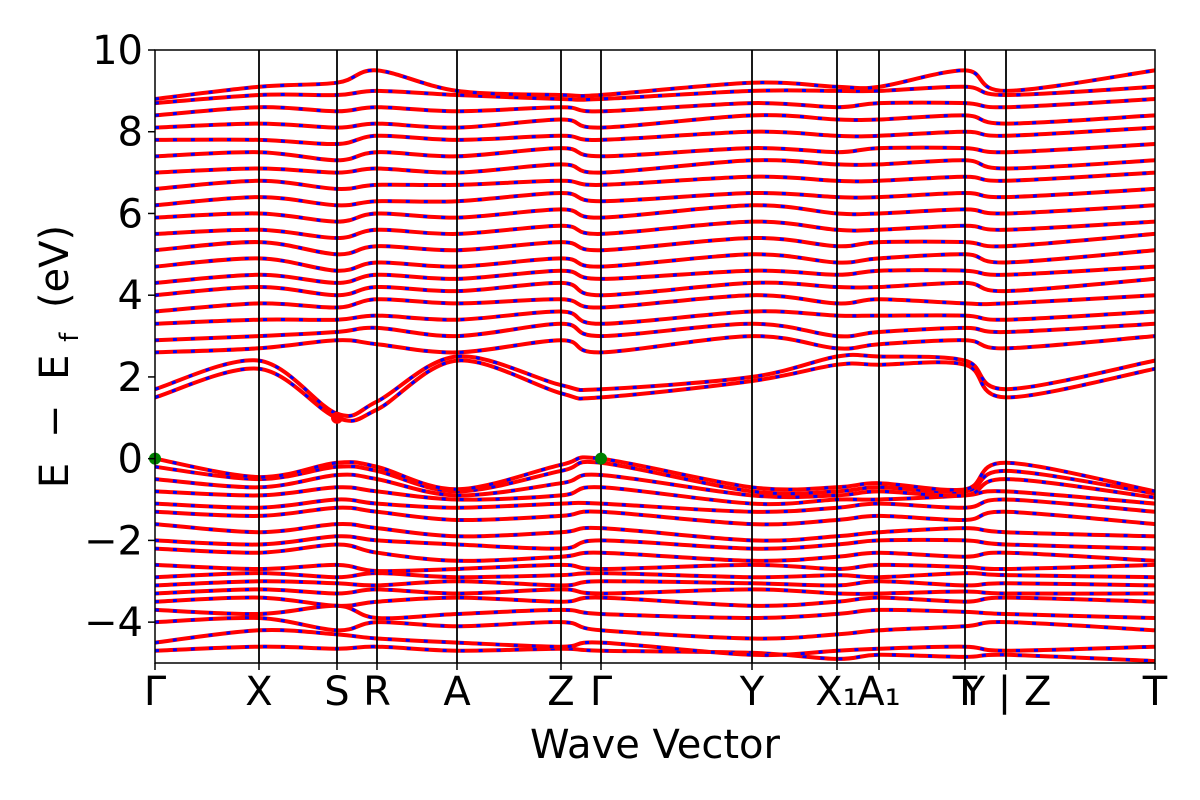  Describe the element at coordinates (655, 583) in the screenshot. I see `band-6-spin-up` at that location.